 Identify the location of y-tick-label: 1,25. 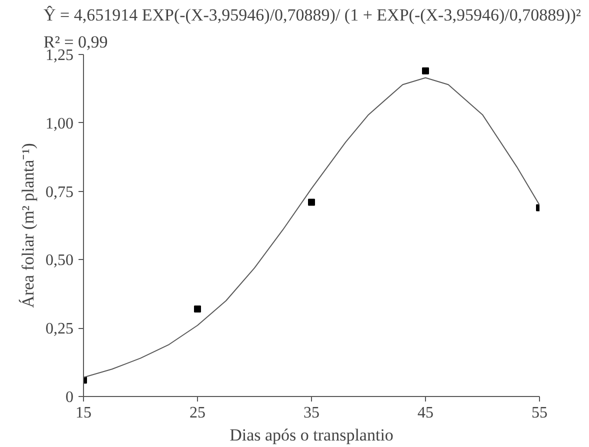
(60, 55).